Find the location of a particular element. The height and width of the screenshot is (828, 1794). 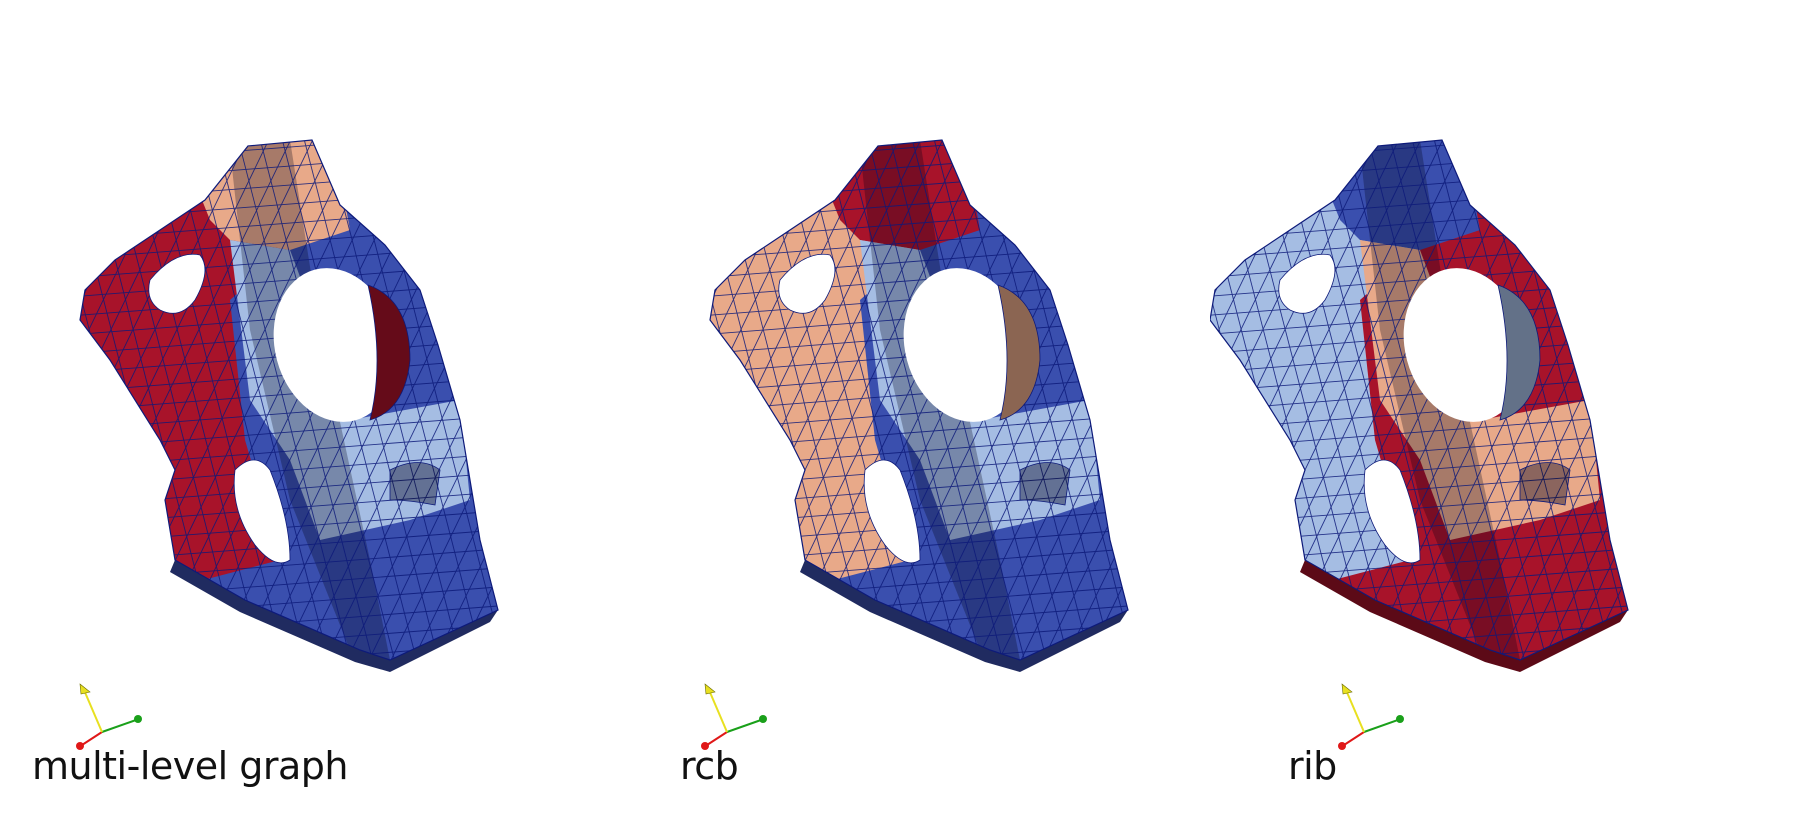

panel-label: rcb is located at coordinates (709, 766).